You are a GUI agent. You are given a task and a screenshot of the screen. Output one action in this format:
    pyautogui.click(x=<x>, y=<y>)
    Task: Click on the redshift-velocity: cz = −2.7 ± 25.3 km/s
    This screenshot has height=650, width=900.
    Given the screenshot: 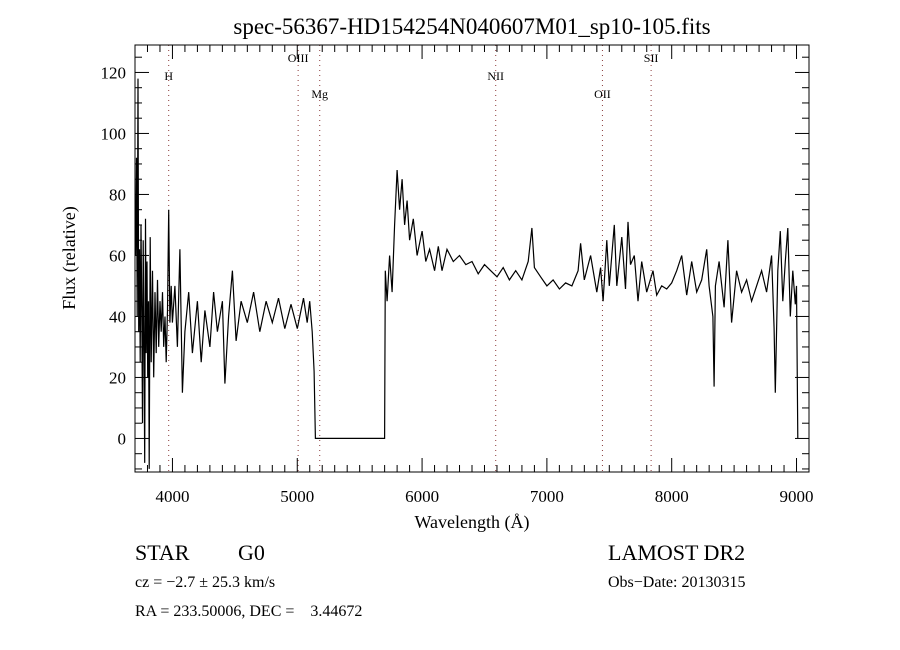 What is the action you would take?
    pyautogui.click(x=205, y=582)
    